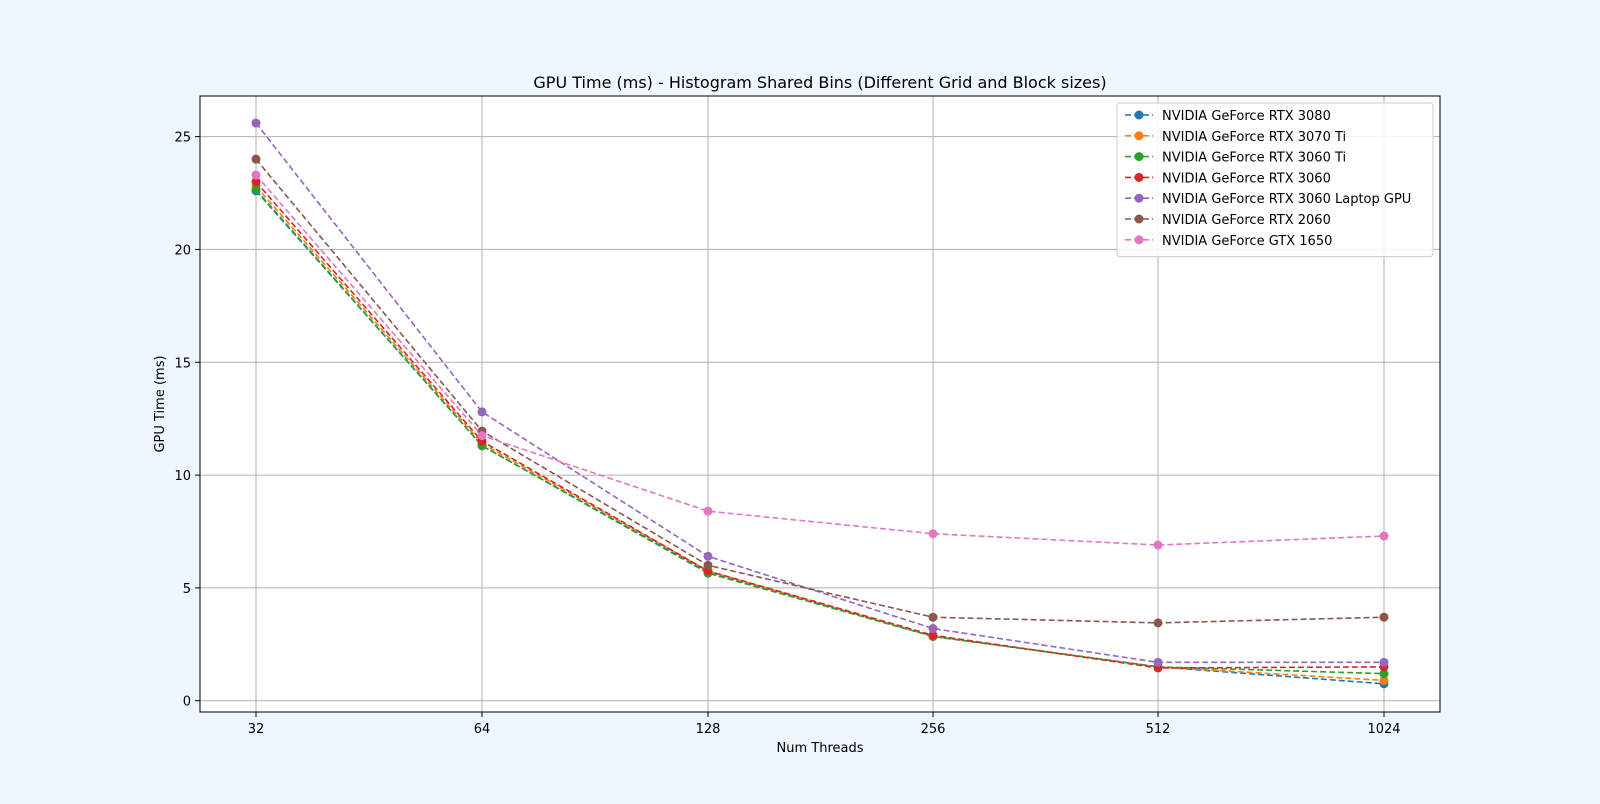 The image size is (1600, 804). What do you see at coordinates (1286, 199) in the screenshot?
I see `legend-label: NVIDIA GeForce RTX 3060 Laptop GPU` at bounding box center [1286, 199].